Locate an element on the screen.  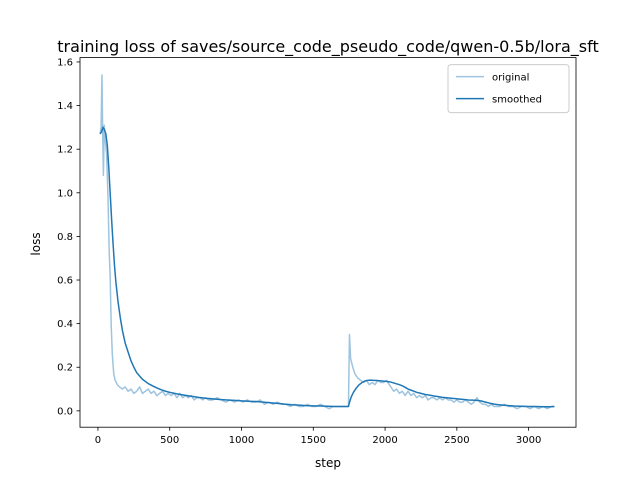
x-tick-label: 0 is located at coordinates (98, 440).